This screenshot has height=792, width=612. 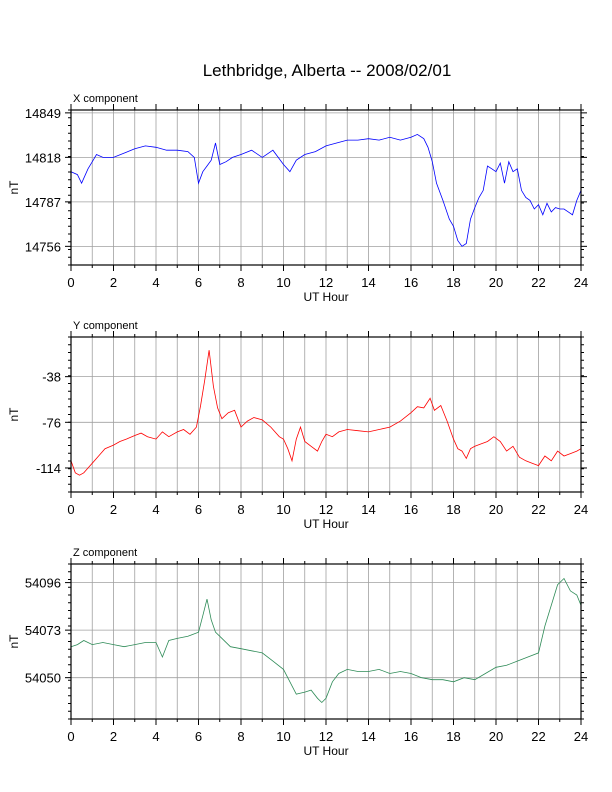 I want to click on y-tick-label: 54073, so click(x=43, y=630).